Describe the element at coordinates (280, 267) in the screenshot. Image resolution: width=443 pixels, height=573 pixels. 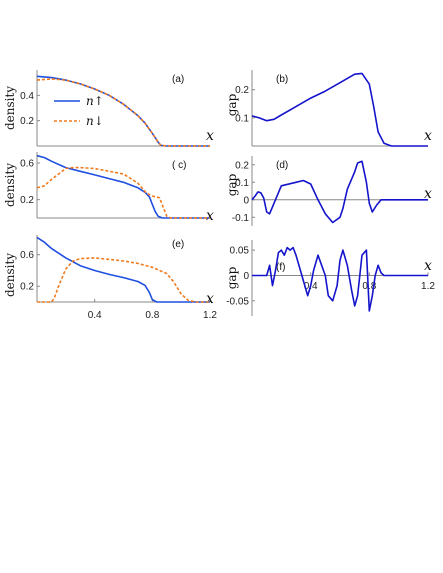
I see `panel-label: (f)` at that location.